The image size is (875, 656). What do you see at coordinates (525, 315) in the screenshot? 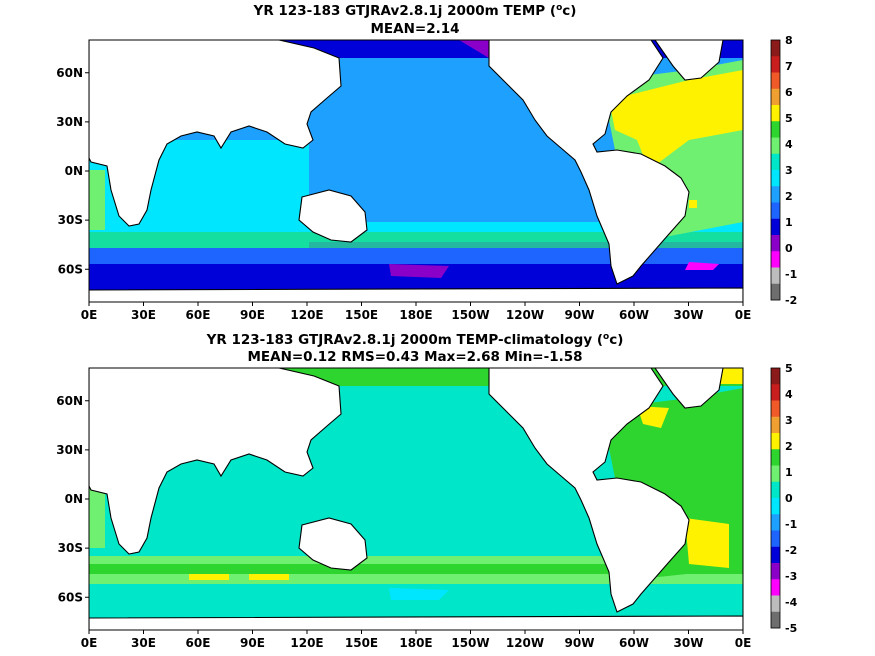
I see `x-tick-label: 120W` at bounding box center [525, 315].